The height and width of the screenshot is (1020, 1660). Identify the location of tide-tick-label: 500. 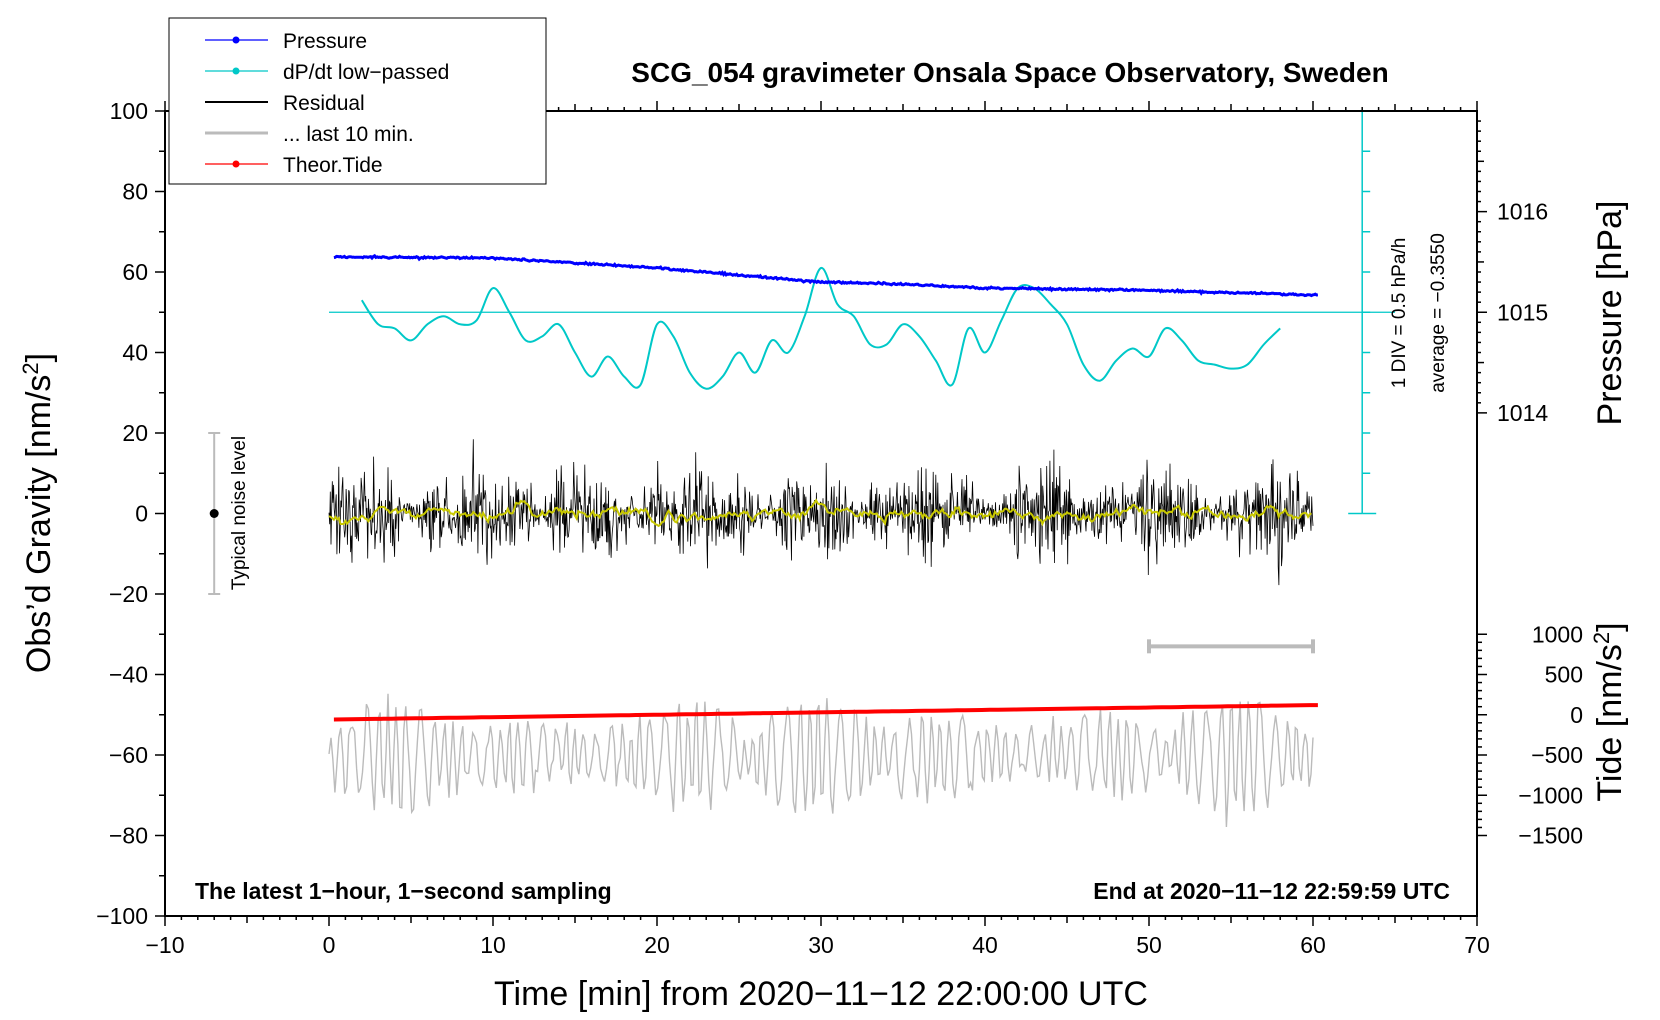
(1564, 675).